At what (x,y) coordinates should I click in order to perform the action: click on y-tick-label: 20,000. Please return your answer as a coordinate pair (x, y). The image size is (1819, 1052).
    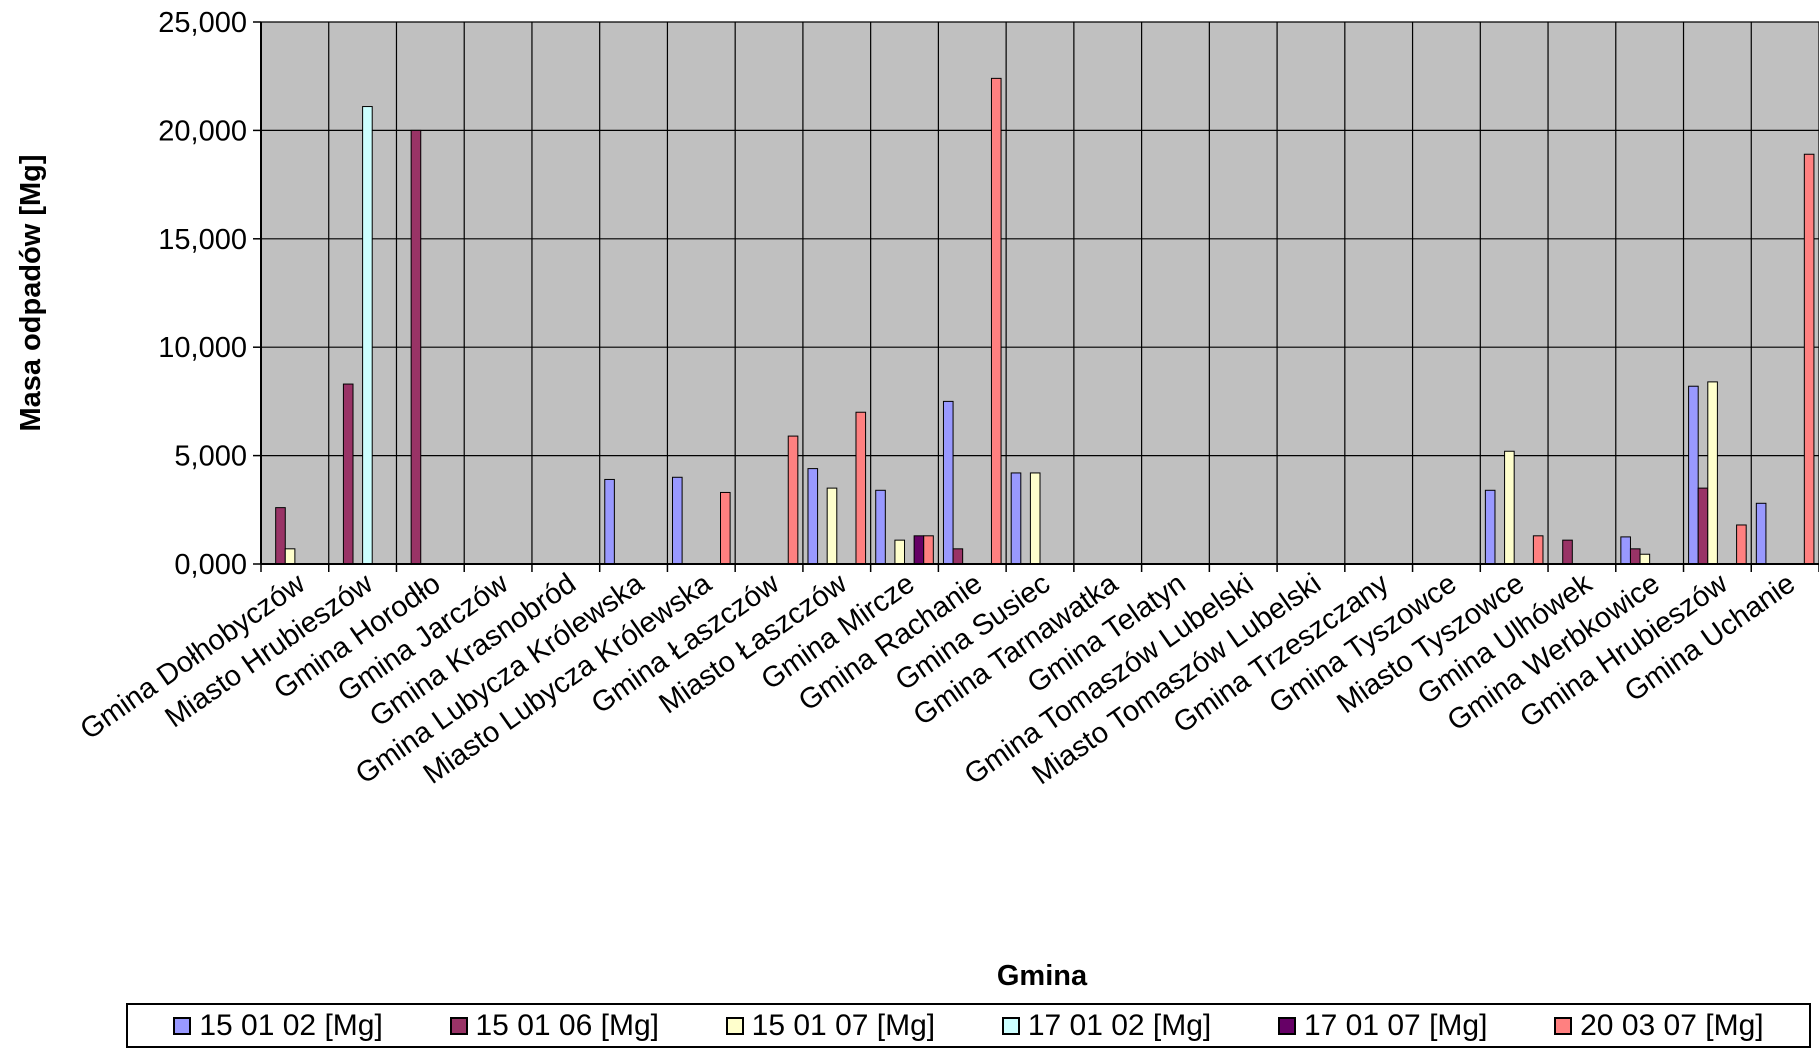
    Looking at the image, I should click on (202, 131).